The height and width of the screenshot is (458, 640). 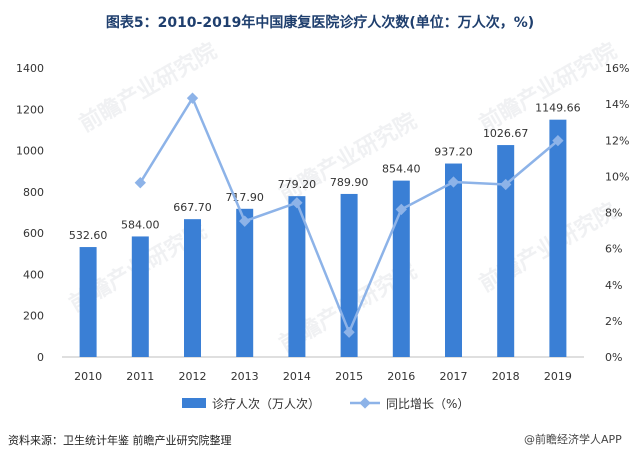 What do you see at coordinates (193, 376) in the screenshot?
I see `x-tick-label: 2012` at bounding box center [193, 376].